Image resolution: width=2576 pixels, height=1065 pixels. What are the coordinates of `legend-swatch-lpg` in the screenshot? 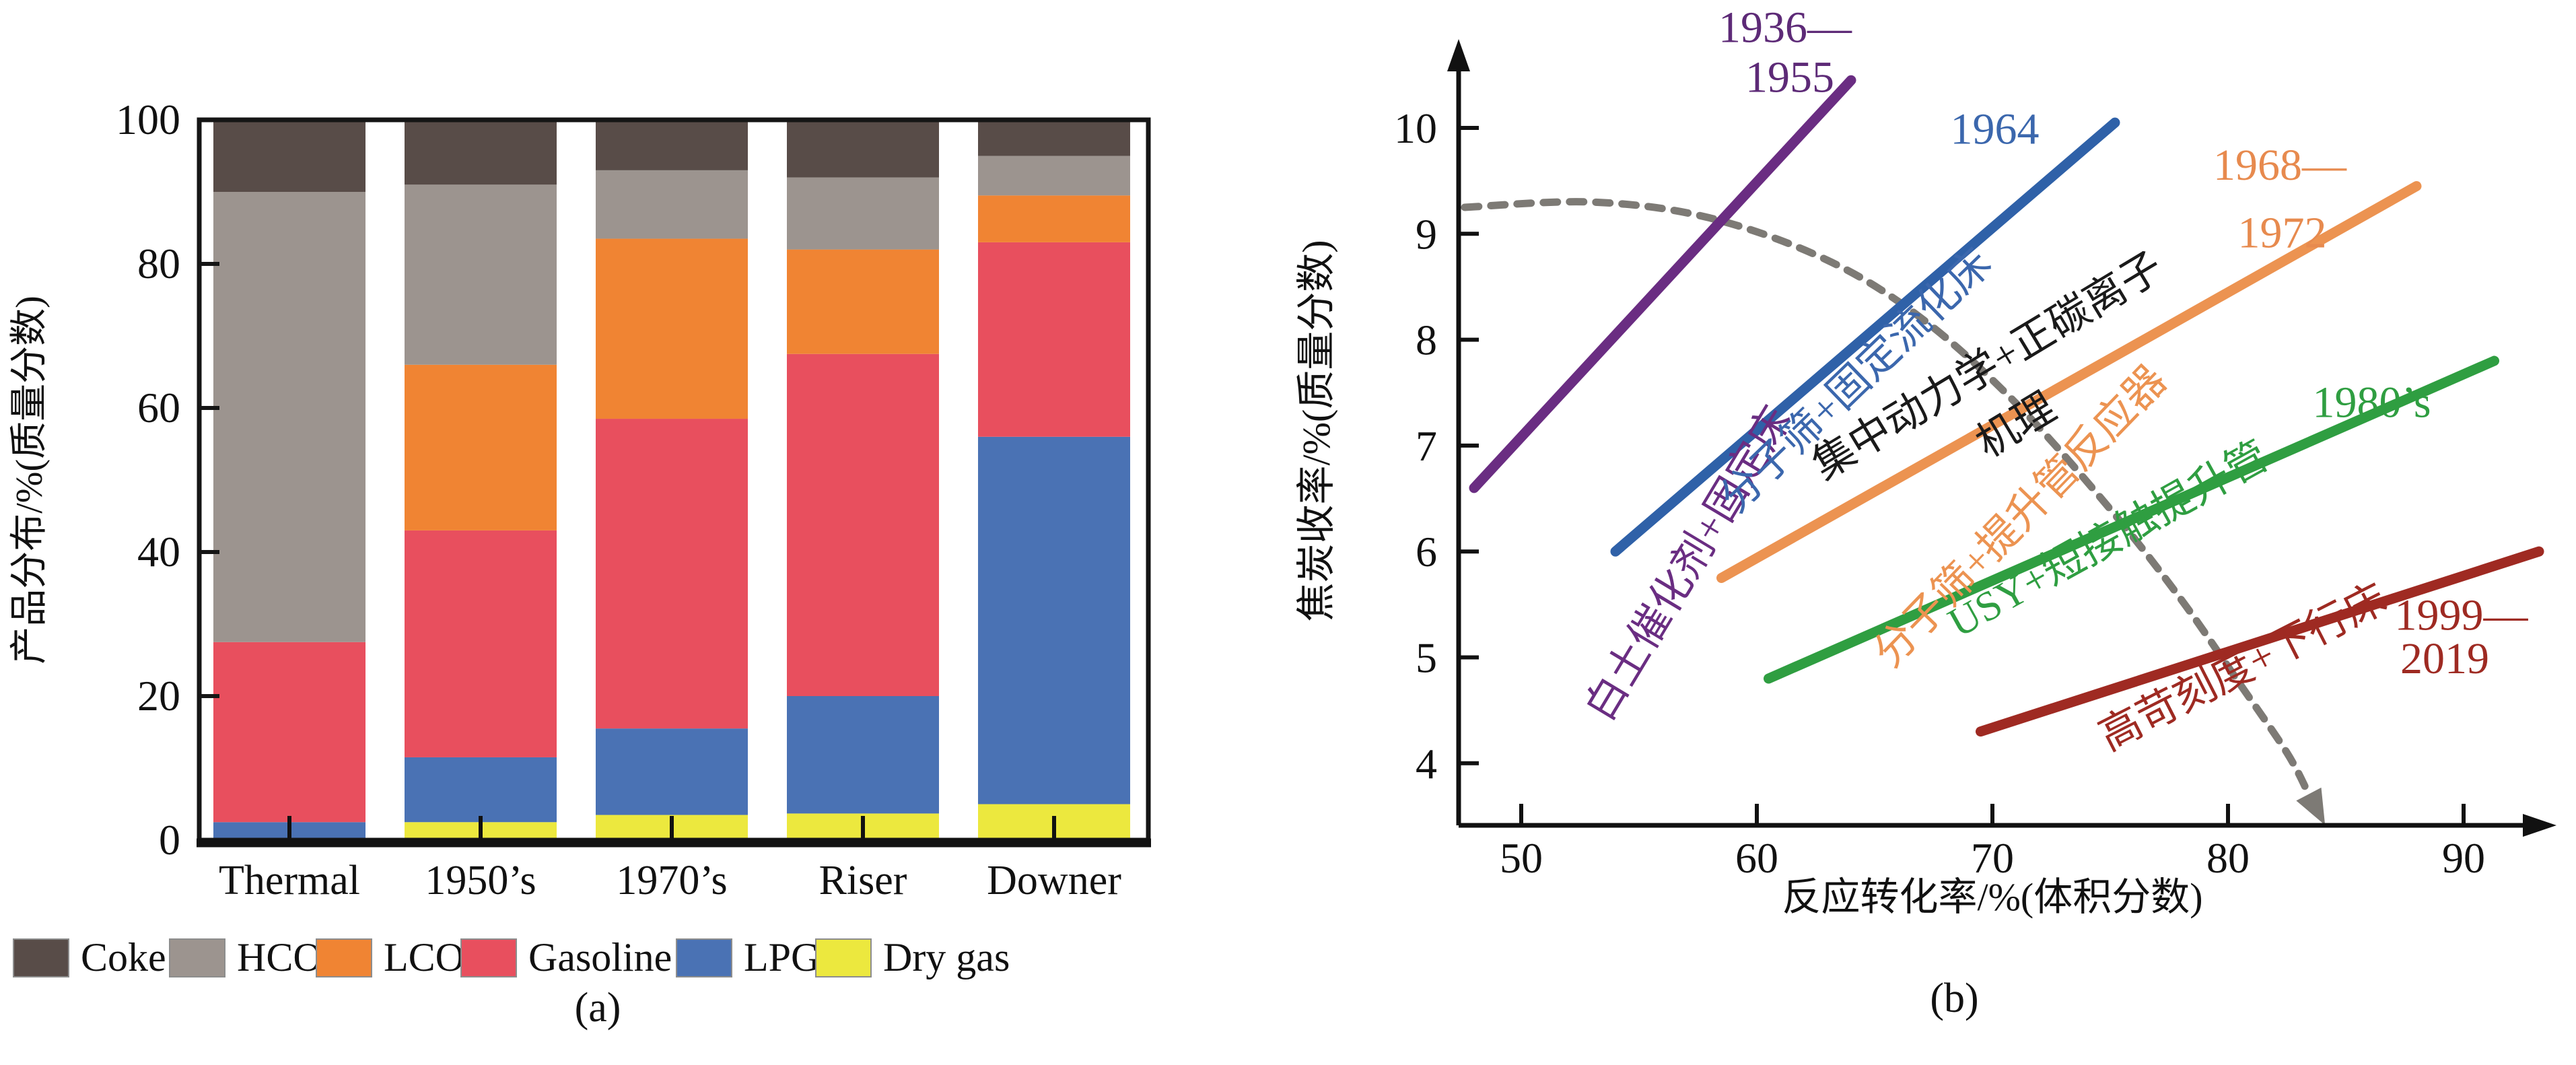 It's located at (704, 957).